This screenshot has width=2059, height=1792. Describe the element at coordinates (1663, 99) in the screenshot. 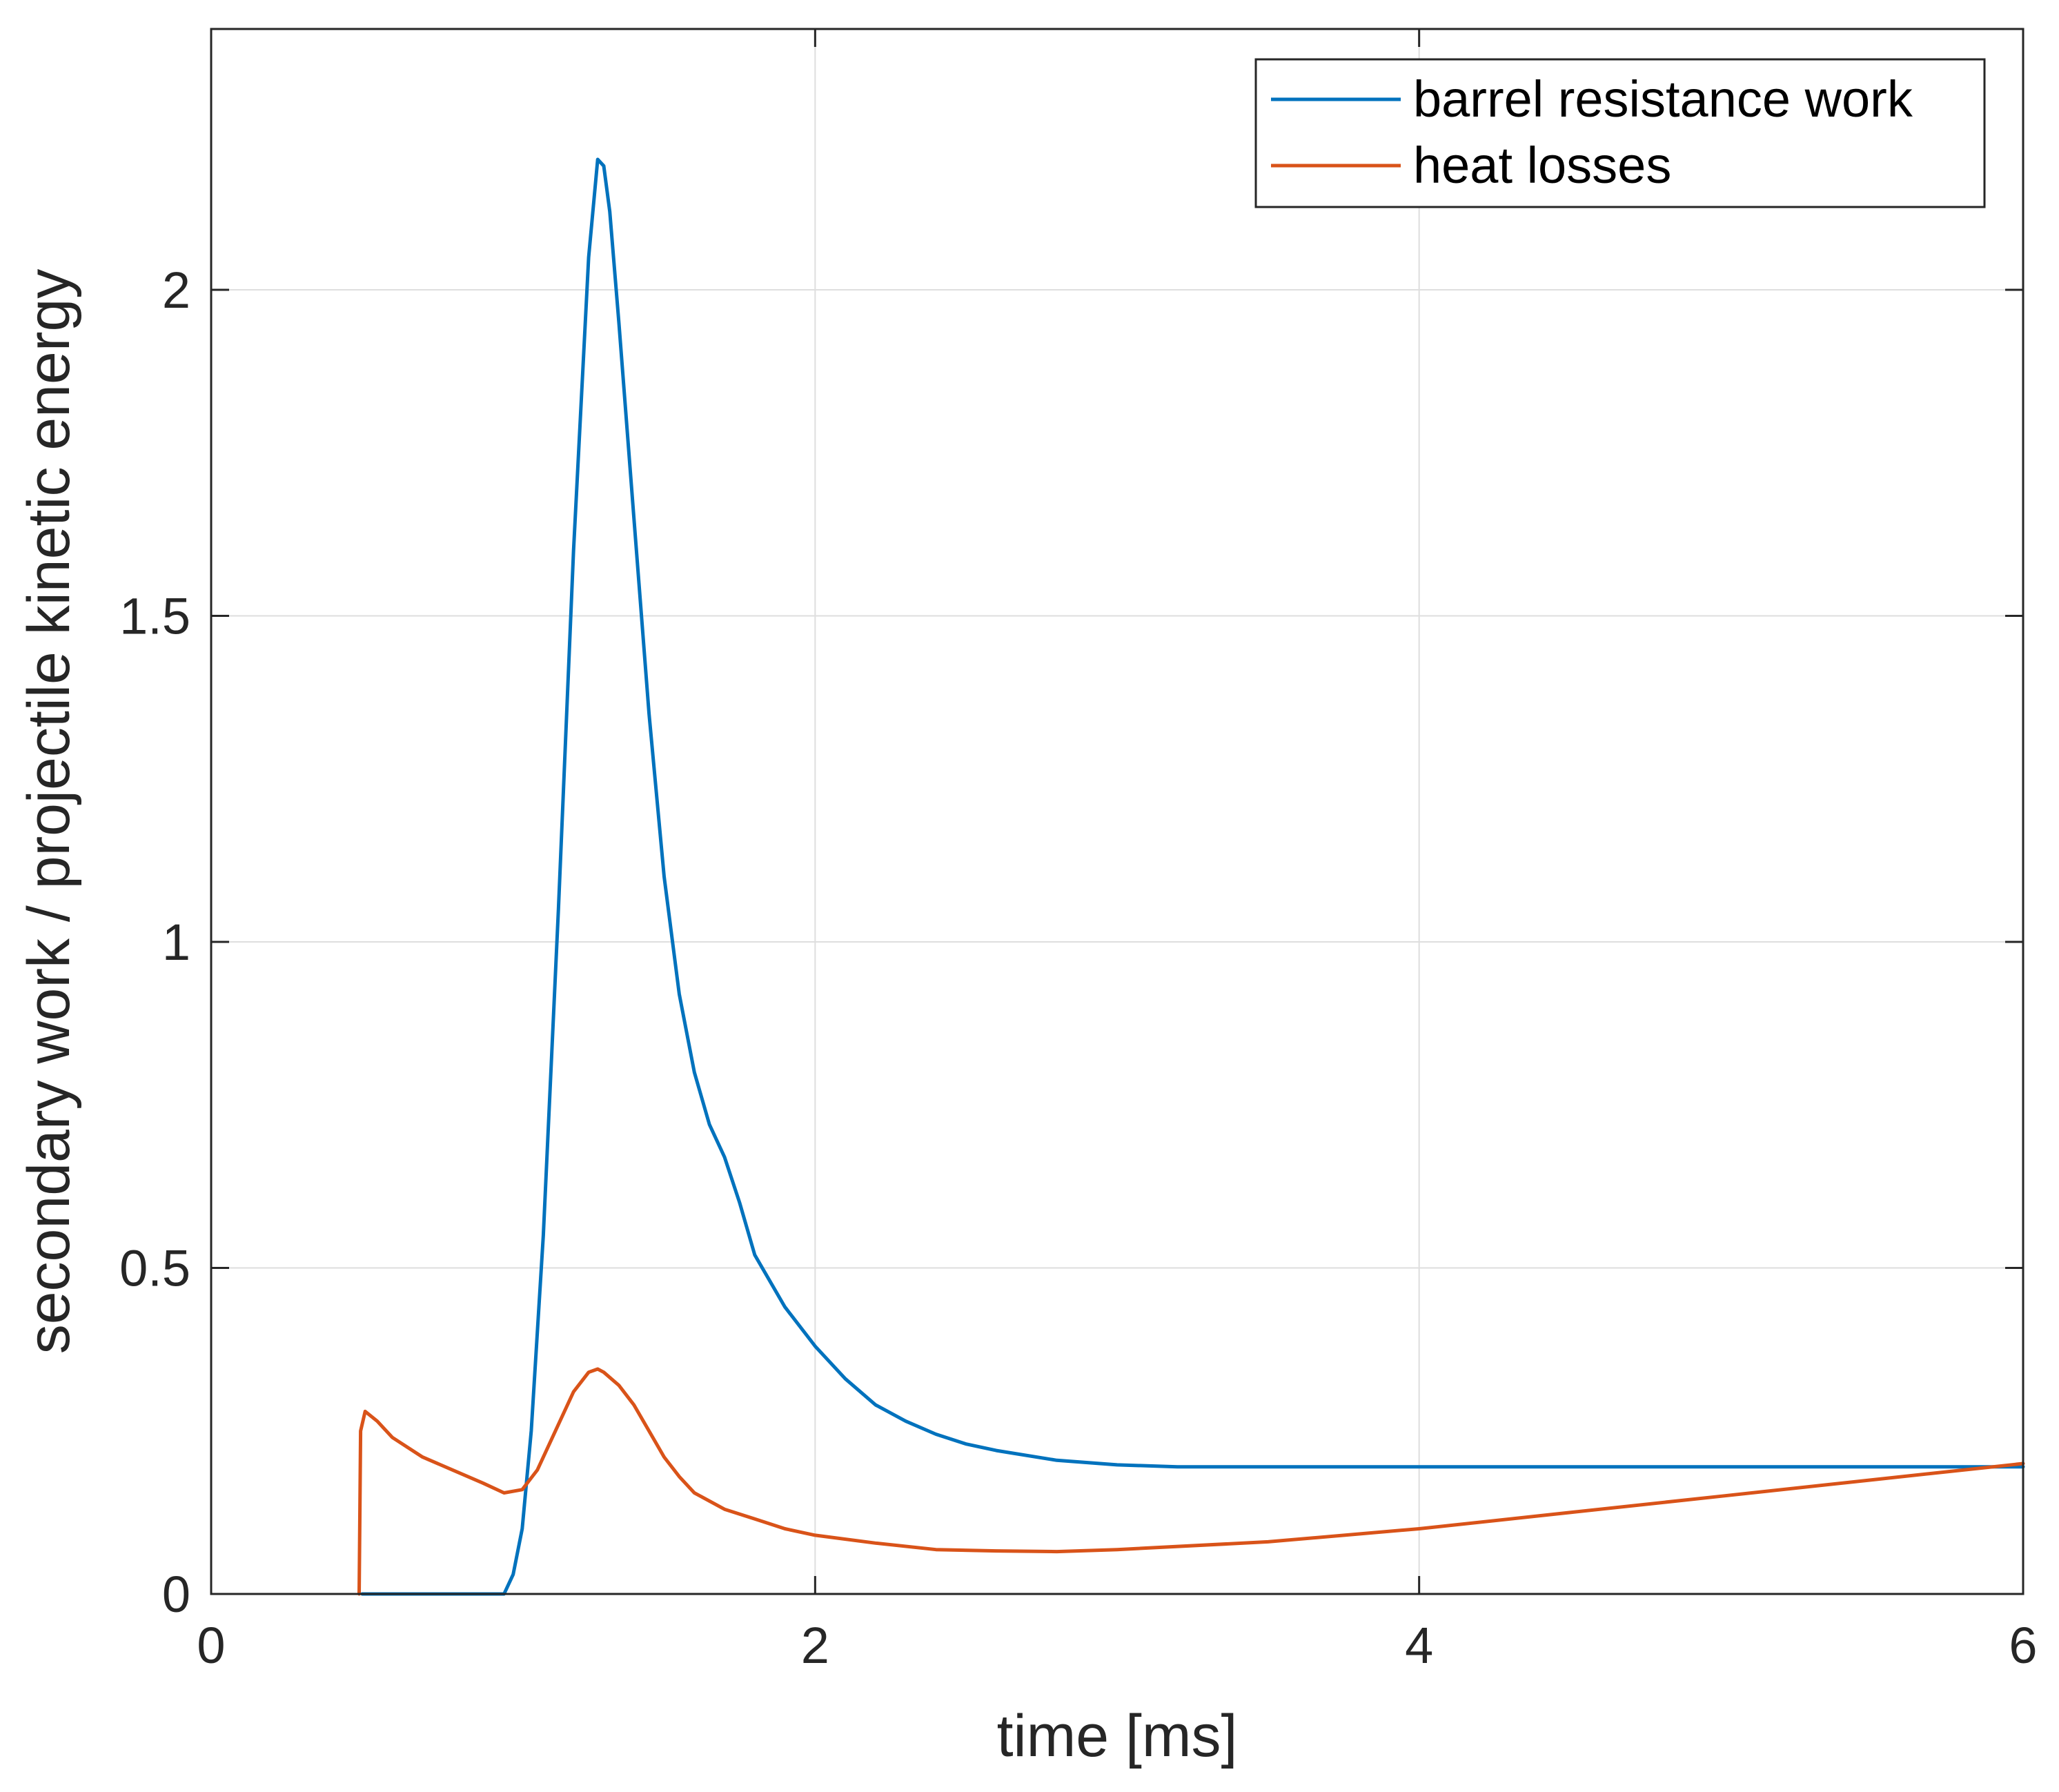

I see `legend-label-barrel-resistance-work: barrel resistance work` at that location.